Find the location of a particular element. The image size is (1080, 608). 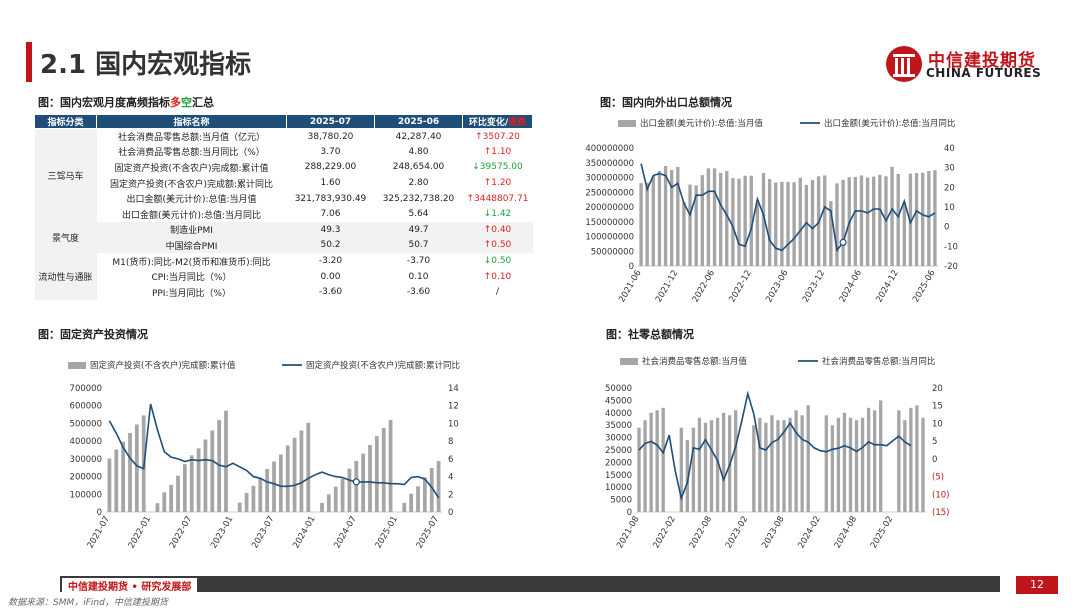

x-tick-label: 2024-06 is located at coordinates (851, 287).